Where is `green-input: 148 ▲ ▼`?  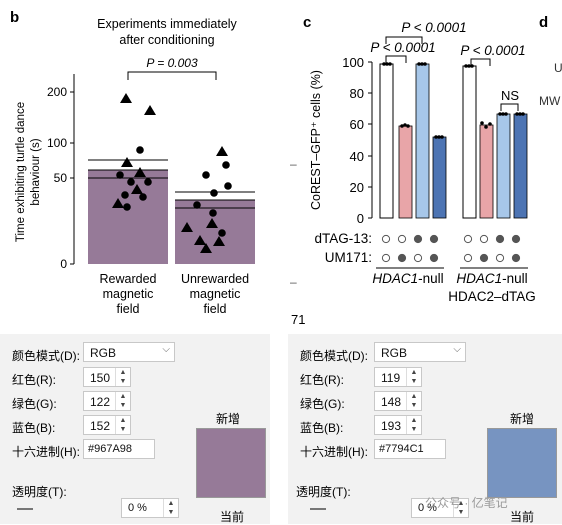 green-input: 148 ▲ ▼ is located at coordinates (398, 401).